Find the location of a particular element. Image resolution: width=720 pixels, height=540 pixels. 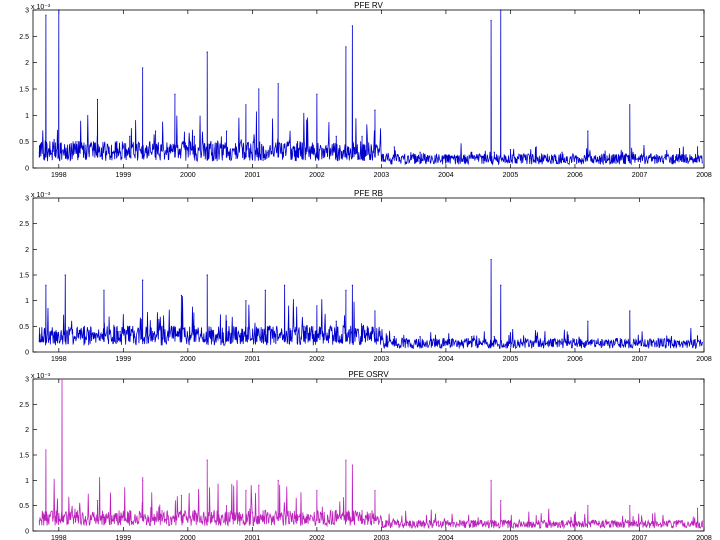

x-tick-label: 2001 is located at coordinates (253, 175).